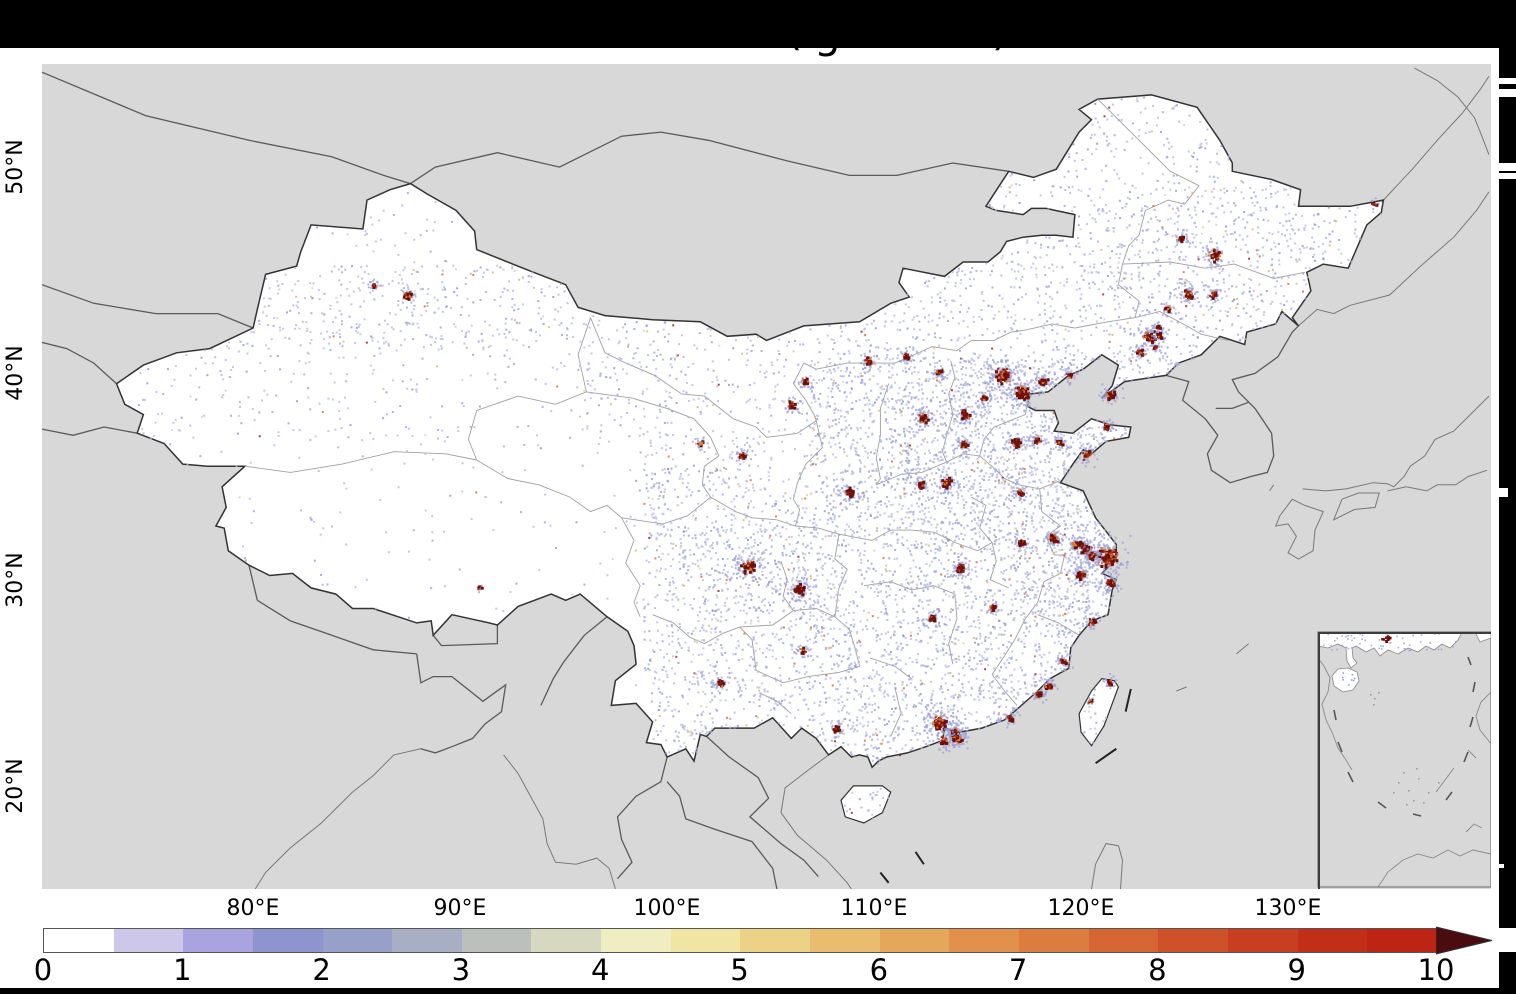  I want to click on inset-coastlines, so click(1404, 772).